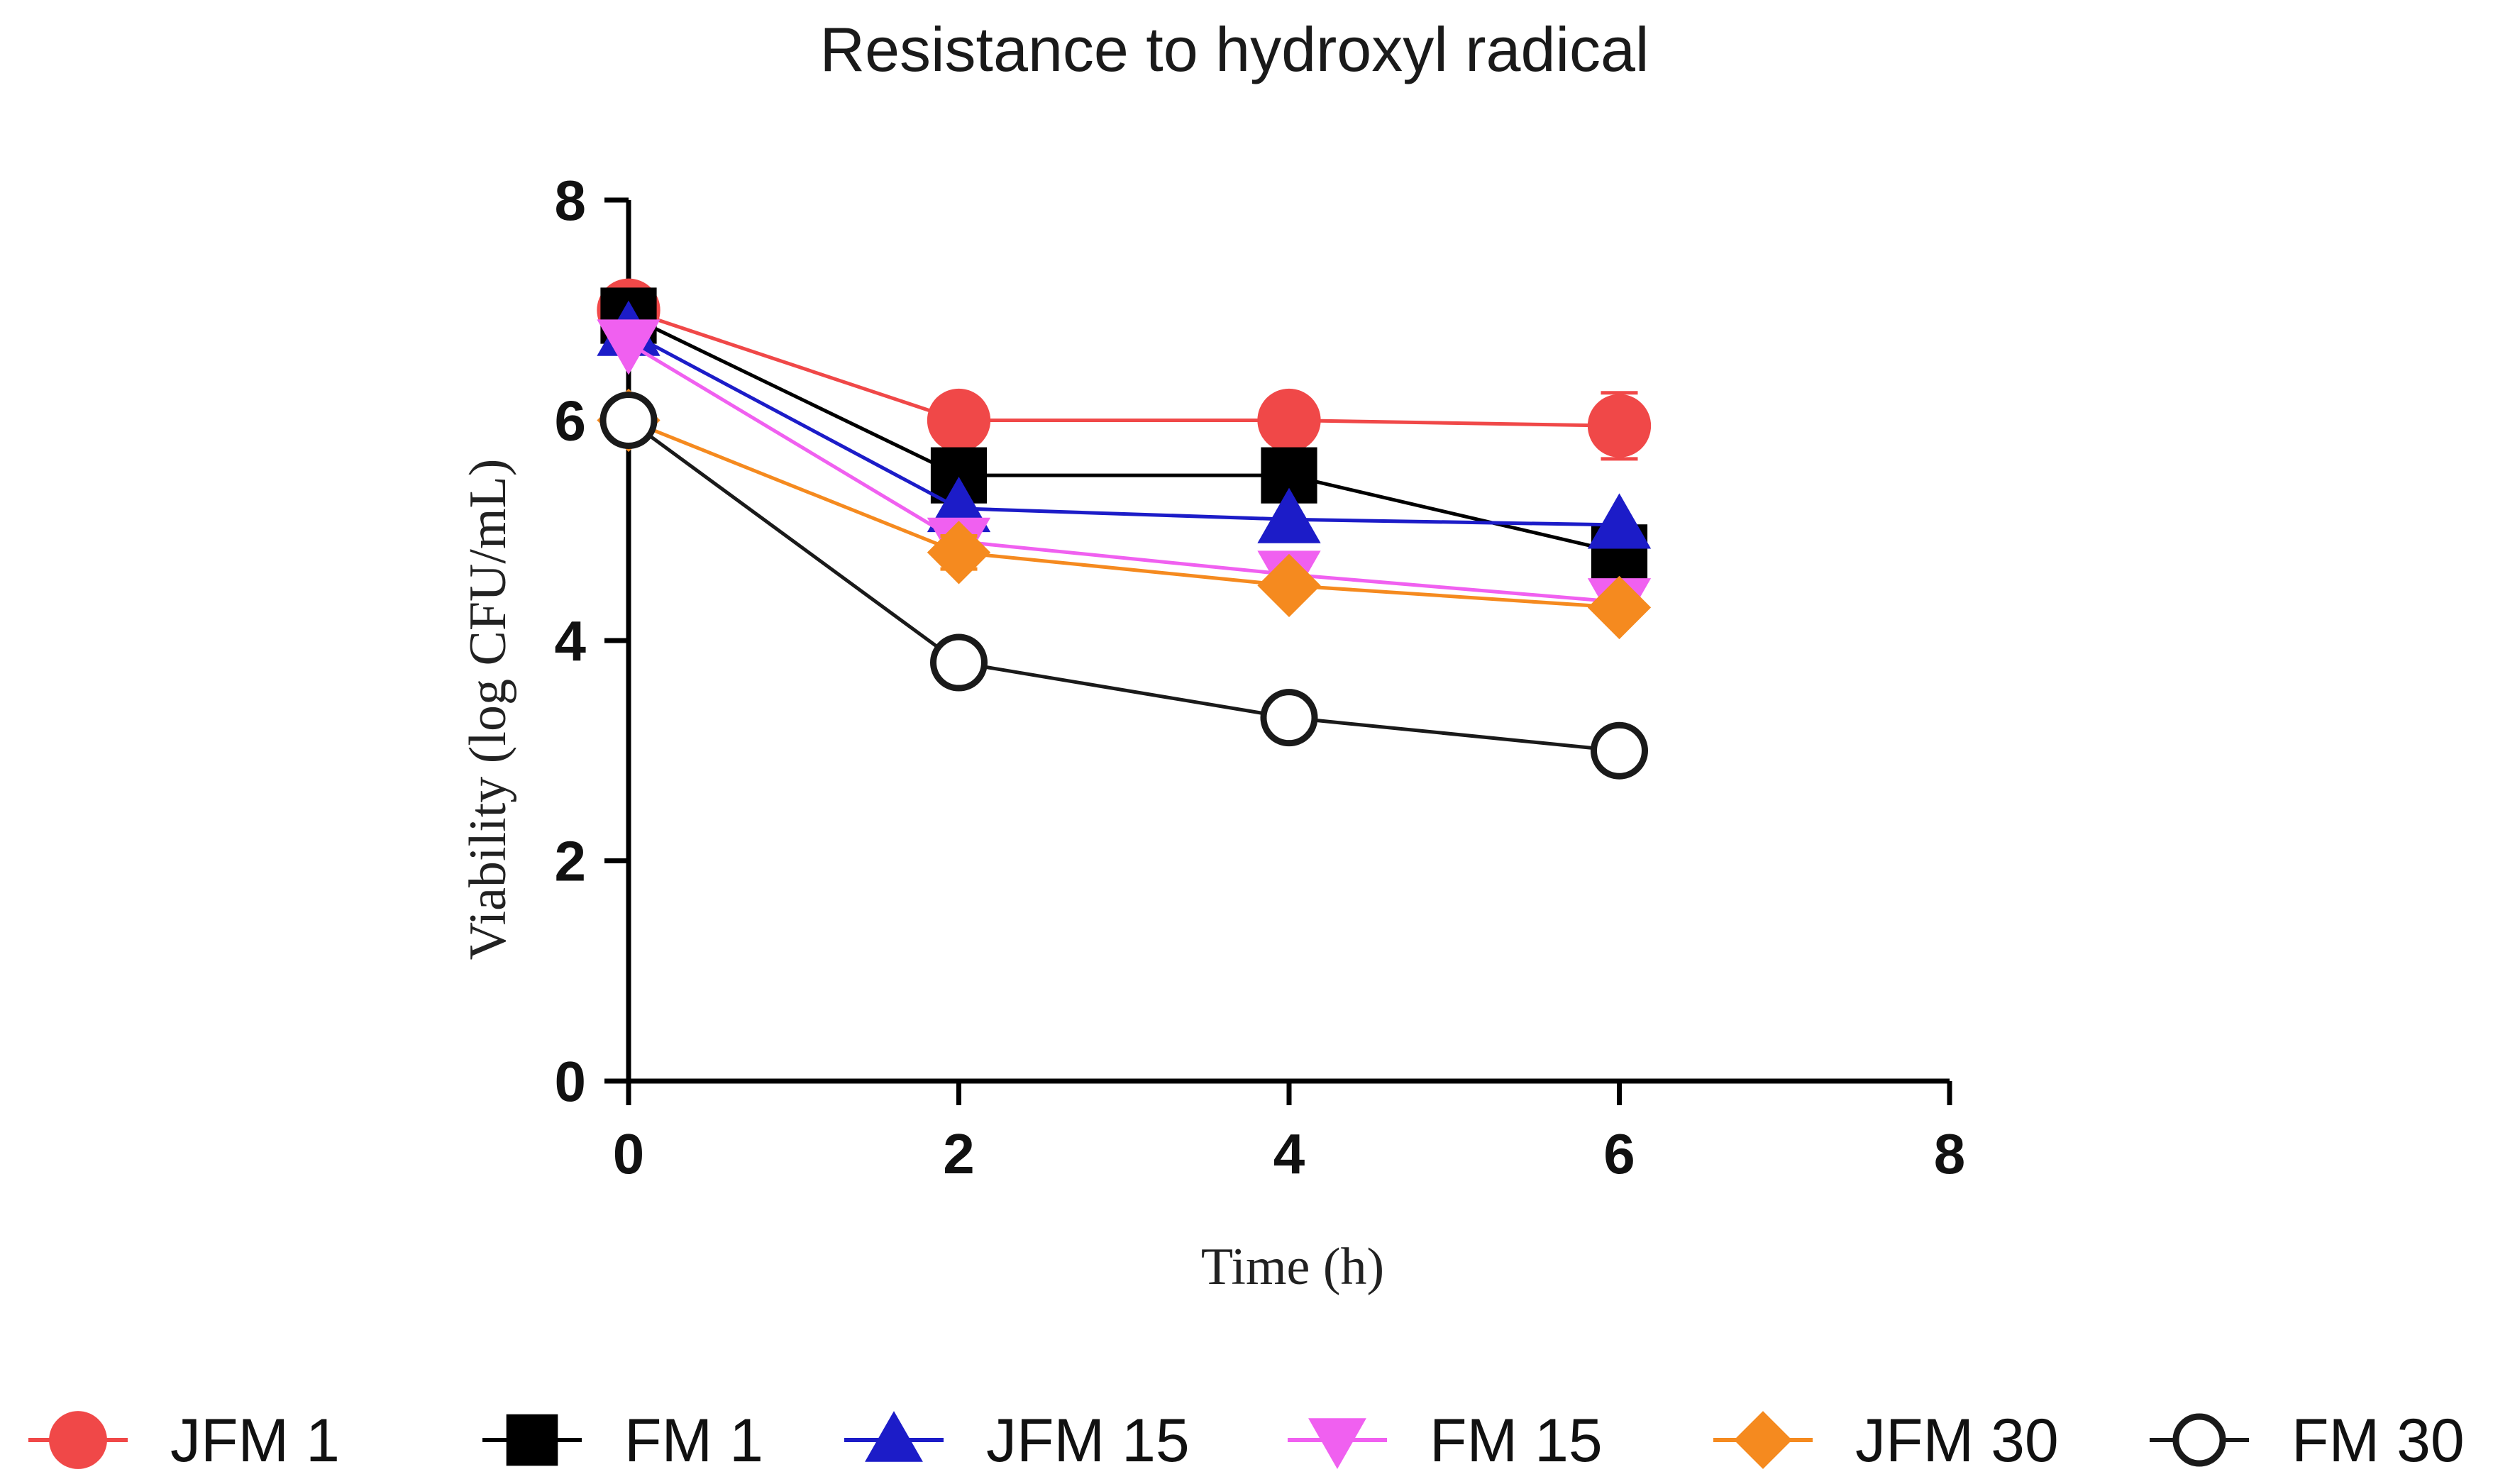  What do you see at coordinates (571, 862) in the screenshot?
I see `y-tick-label: 2` at bounding box center [571, 862].